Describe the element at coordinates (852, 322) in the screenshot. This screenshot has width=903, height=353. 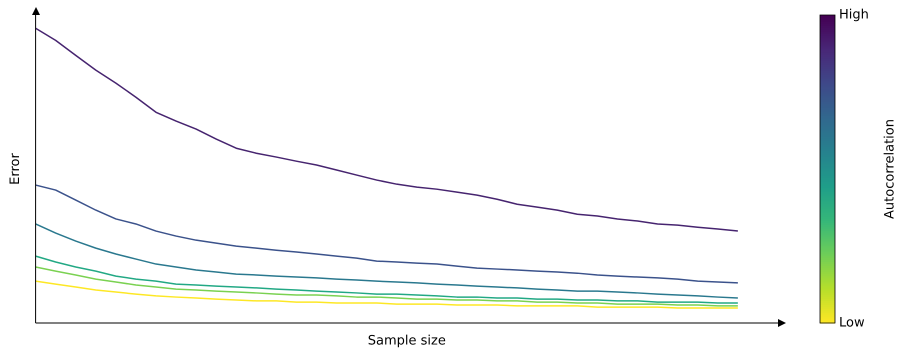
I see `color-bar-label: Low` at that location.